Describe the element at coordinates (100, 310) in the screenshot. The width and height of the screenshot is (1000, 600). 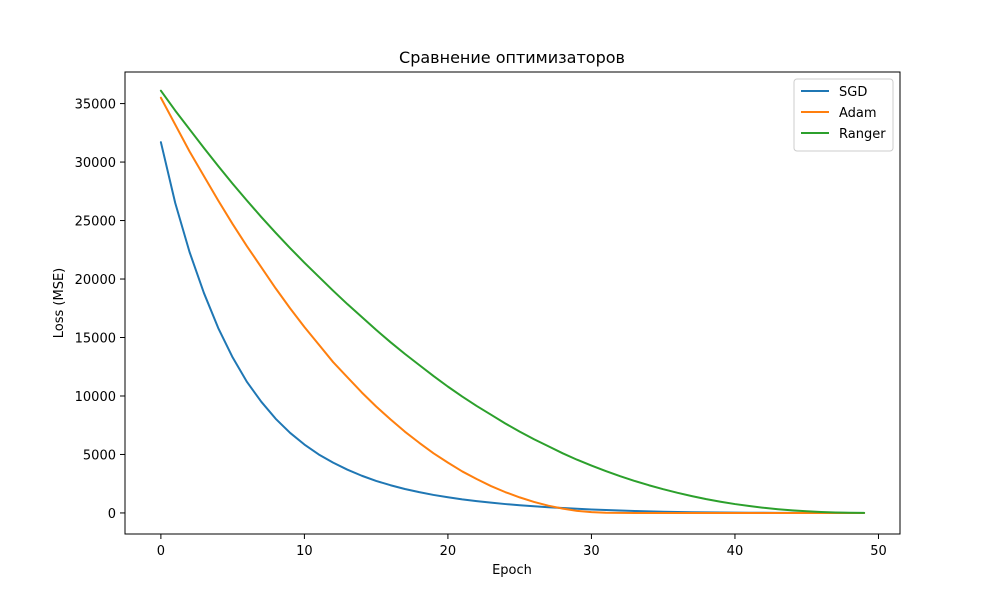
I see `y-axis: 0 5000 10000 15000 20000 25000 30000 35000` at that location.